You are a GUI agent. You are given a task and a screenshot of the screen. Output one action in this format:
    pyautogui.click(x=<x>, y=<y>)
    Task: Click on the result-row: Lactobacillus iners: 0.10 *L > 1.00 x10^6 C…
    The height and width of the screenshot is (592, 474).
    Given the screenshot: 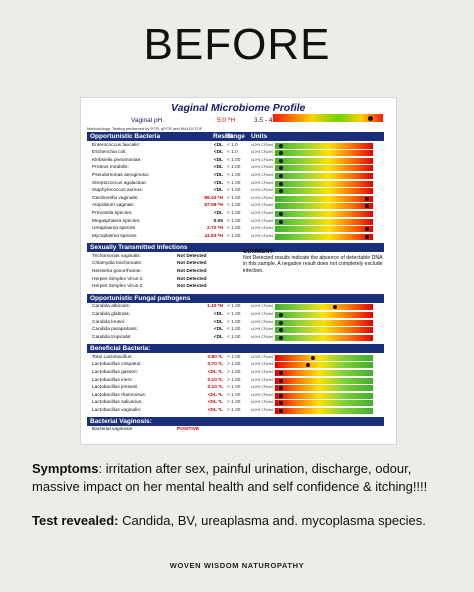 What is the action you would take?
    pyautogui.click(x=235, y=381)
    